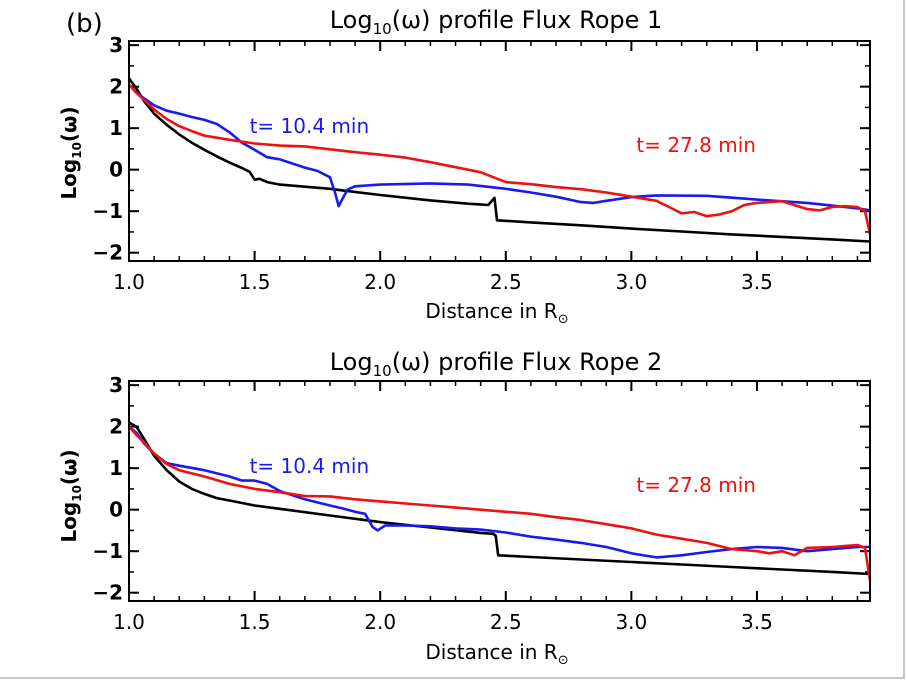  I want to click on panel-label: (b), so click(84, 24).